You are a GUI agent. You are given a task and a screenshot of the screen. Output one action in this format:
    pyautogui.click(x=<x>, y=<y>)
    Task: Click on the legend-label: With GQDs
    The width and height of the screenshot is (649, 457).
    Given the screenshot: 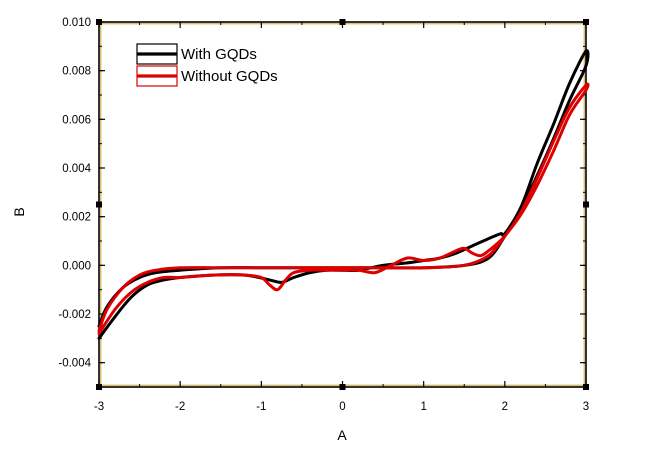 What is the action you would take?
    pyautogui.click(x=219, y=54)
    